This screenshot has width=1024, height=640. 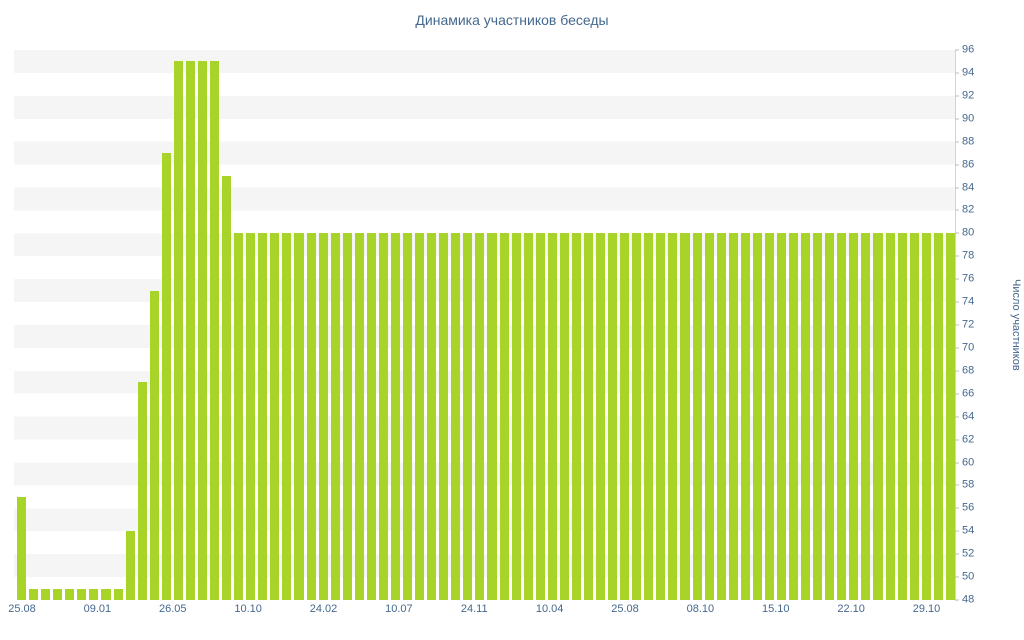 I want to click on y-axis-tick: 48, so click(x=964, y=600).